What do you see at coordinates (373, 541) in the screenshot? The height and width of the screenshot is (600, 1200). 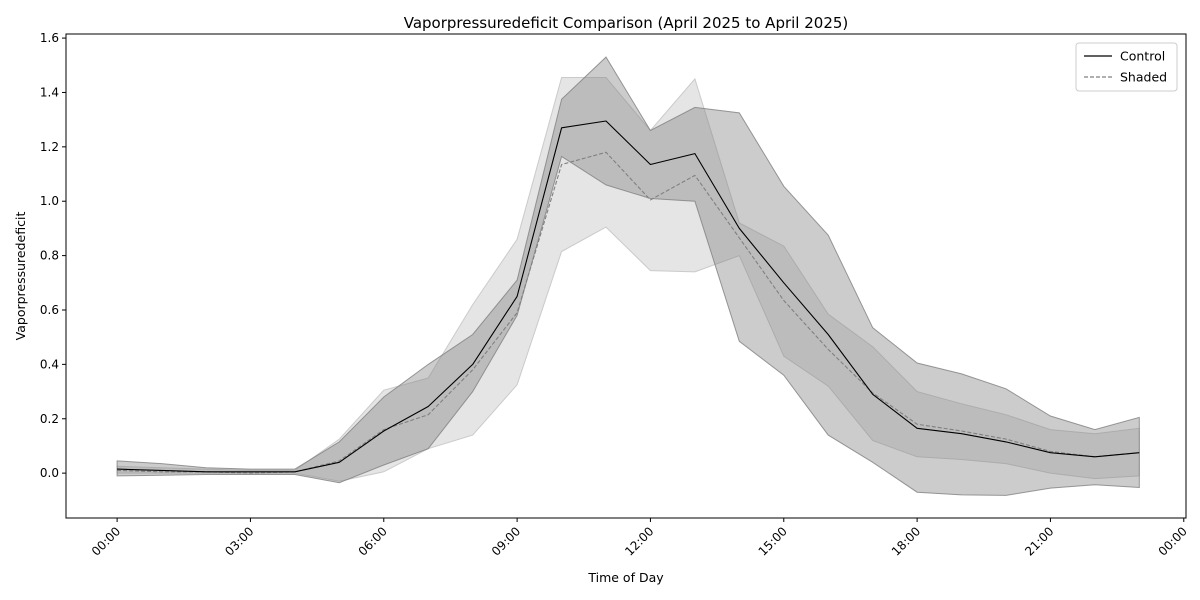 I see `x-tick-label: 06:00` at bounding box center [373, 541].